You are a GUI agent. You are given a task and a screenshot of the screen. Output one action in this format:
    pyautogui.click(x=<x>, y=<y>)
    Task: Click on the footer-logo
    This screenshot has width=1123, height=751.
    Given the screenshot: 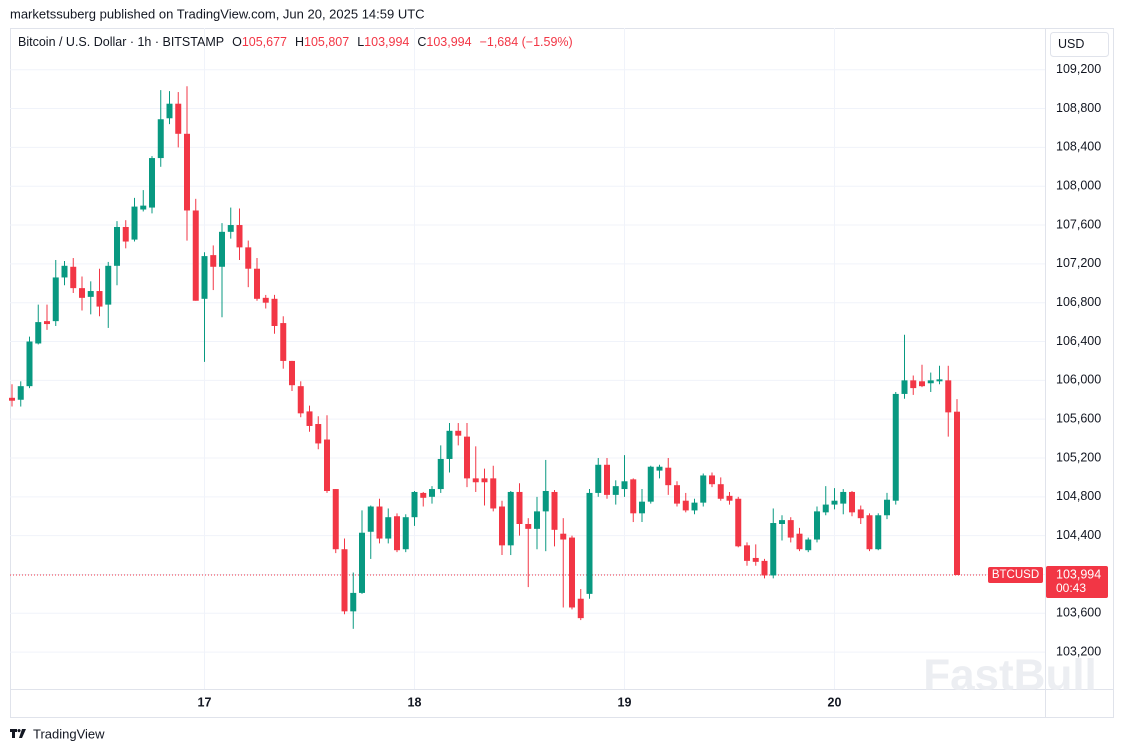 What is the action you would take?
    pyautogui.click(x=18, y=733)
    